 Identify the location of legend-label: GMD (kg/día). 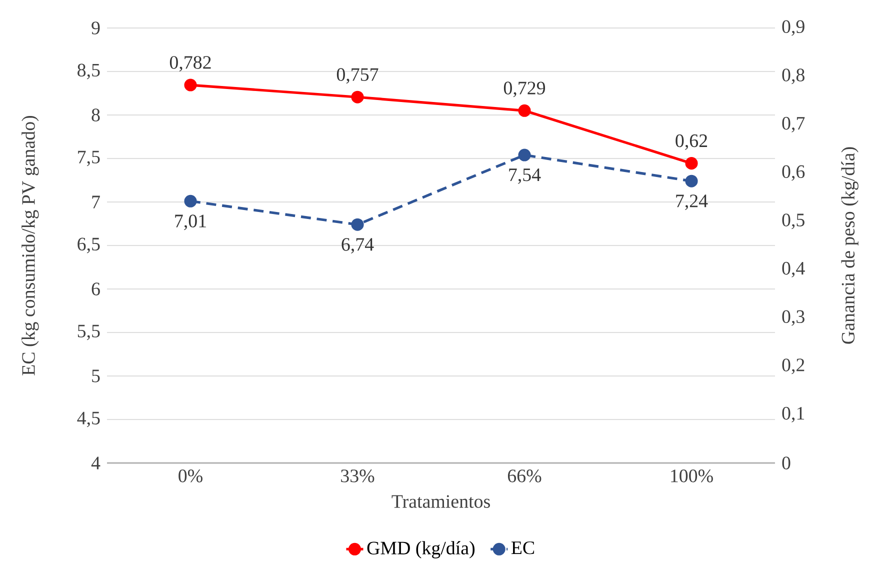
(421, 549).